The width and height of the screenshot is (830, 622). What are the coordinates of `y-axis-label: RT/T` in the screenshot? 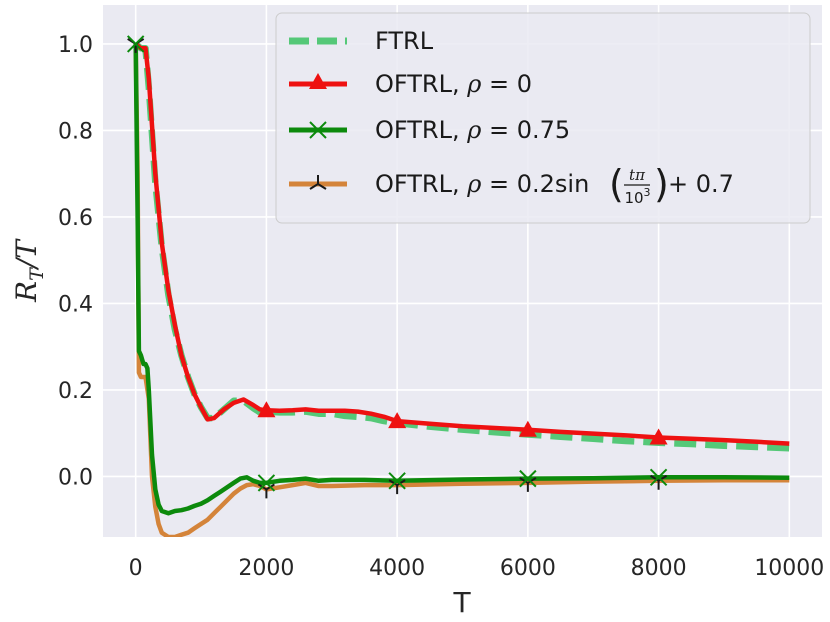 It's located at (29, 270).